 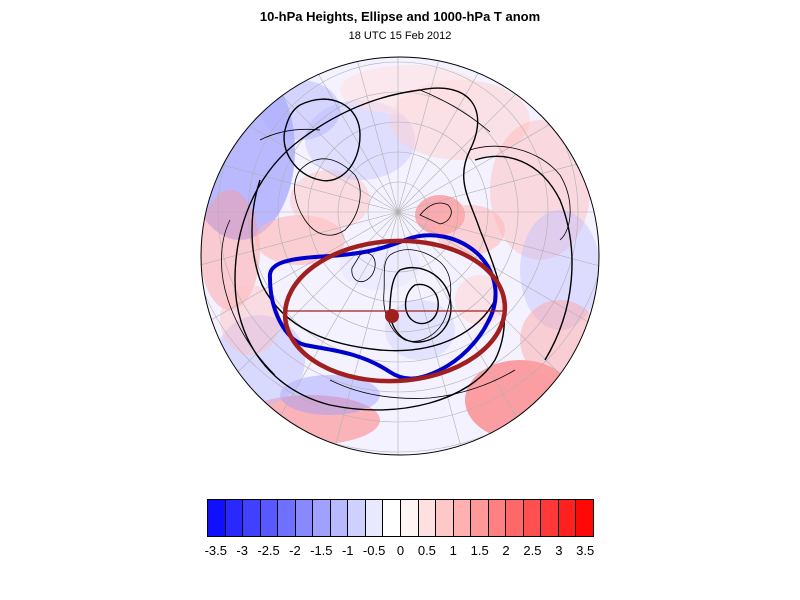 What do you see at coordinates (295, 550) in the screenshot?
I see `colorbar-tick-label: -2` at bounding box center [295, 550].